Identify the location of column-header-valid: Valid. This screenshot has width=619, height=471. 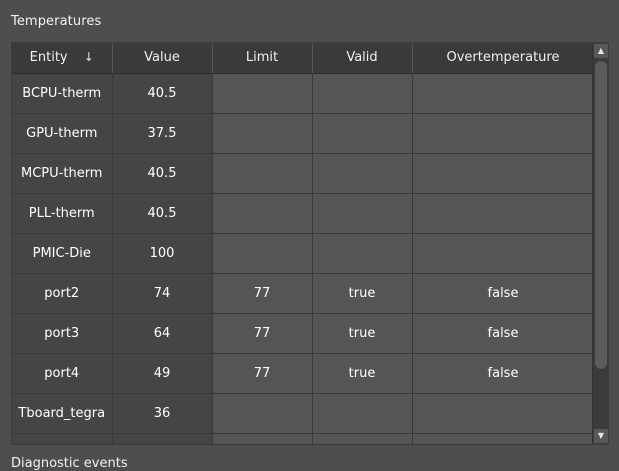
(362, 58).